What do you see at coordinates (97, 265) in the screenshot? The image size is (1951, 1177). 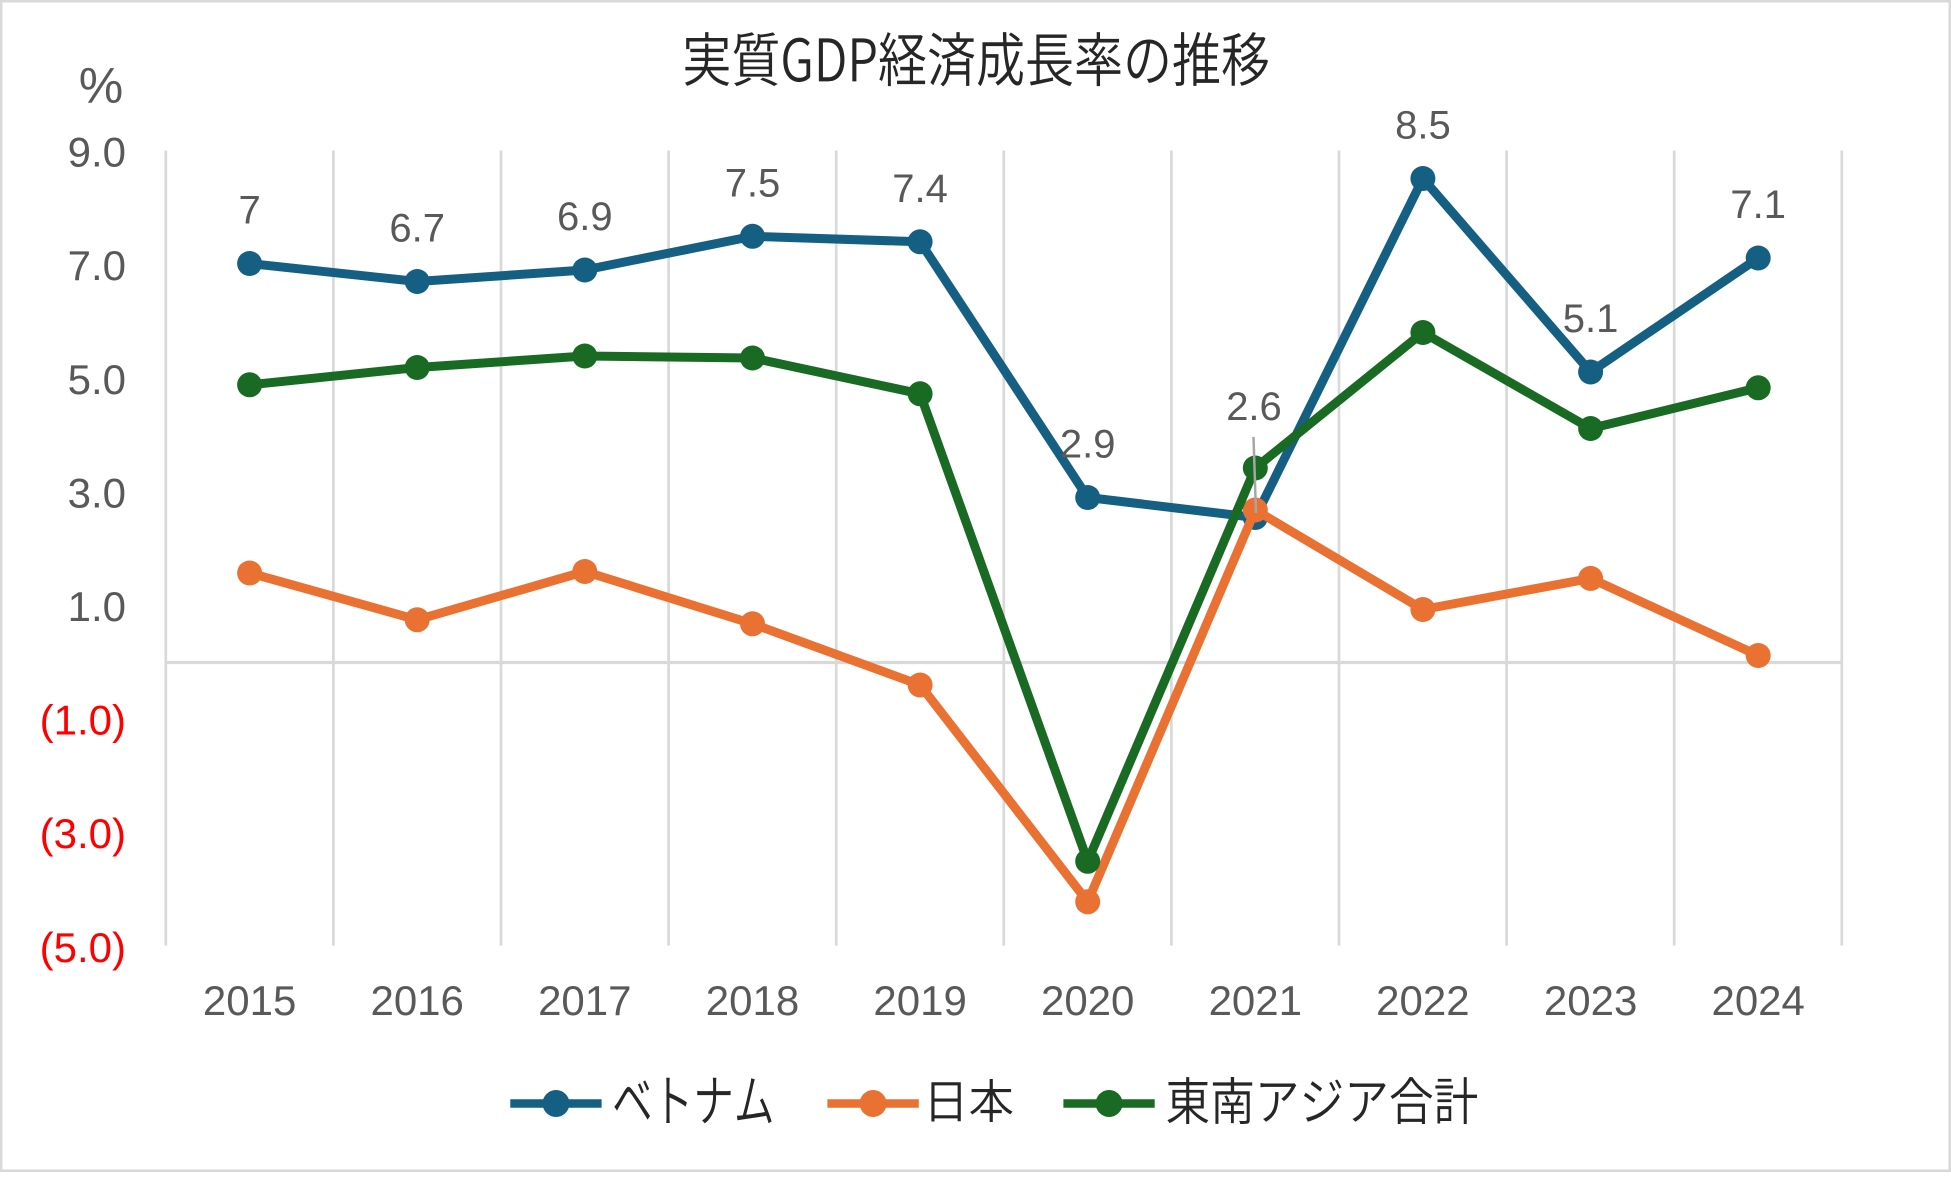 I see `svg-text: 7.0` at bounding box center [97, 265].